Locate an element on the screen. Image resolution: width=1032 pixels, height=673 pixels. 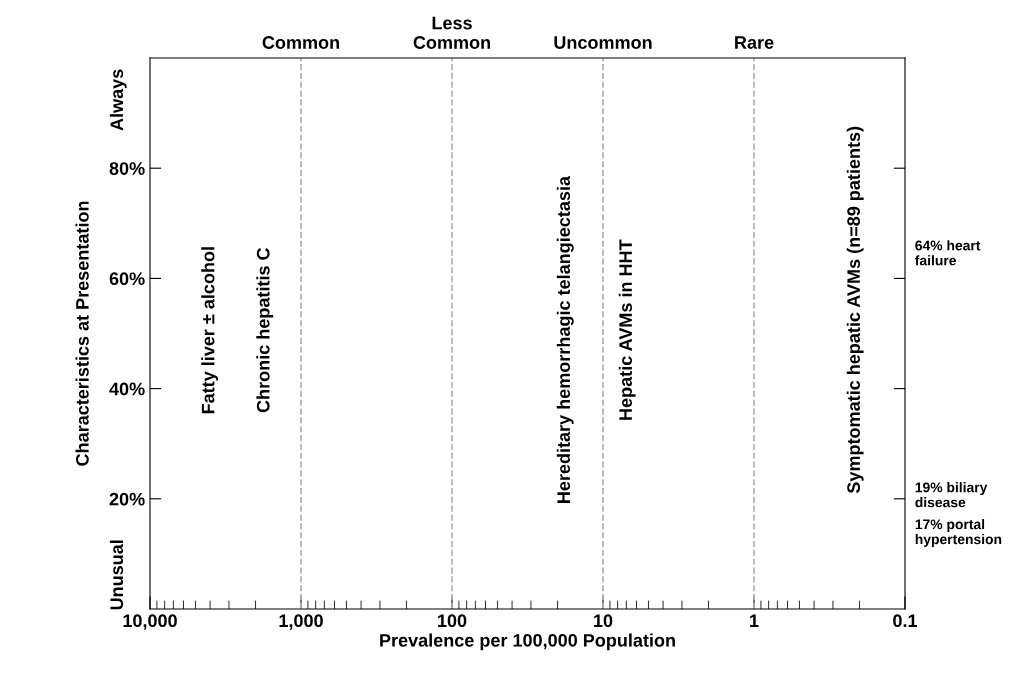
y-tick-label: 40% is located at coordinates (127, 389).